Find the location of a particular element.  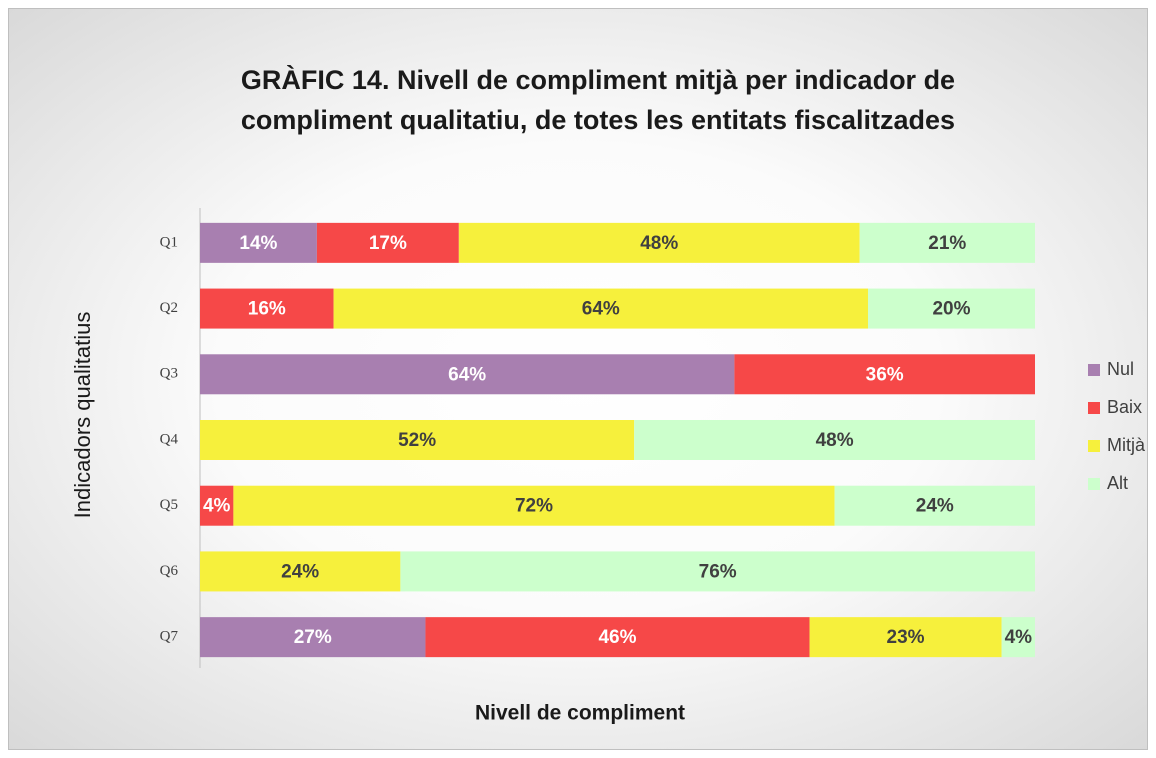

y-tick-label: Q7 is located at coordinates (169, 637).